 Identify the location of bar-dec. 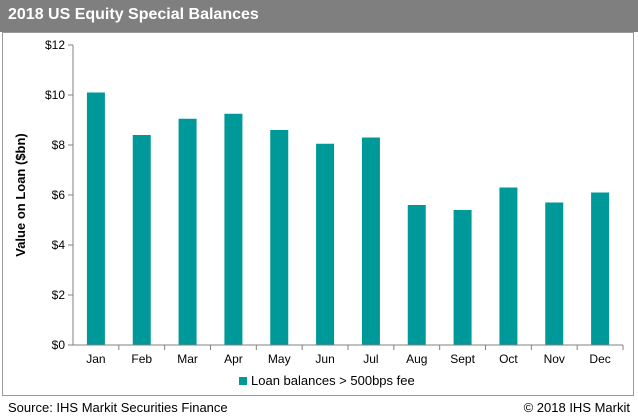
(600, 268).